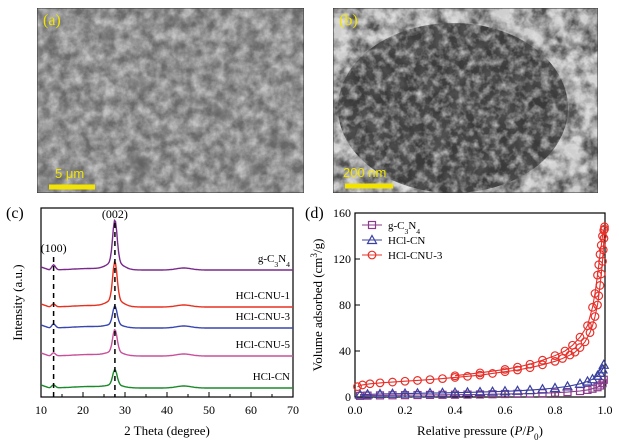  I want to click on panel-label-a: (a), so click(52, 20).